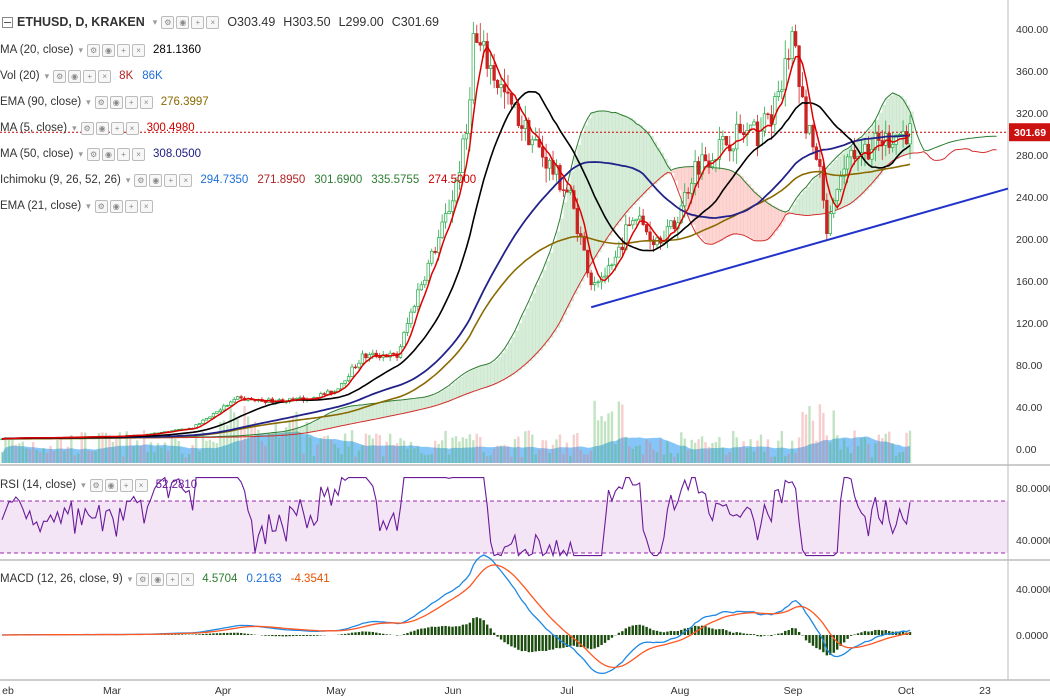 Image resolution: width=1050 pixels, height=700 pixels. I want to click on legend-row-ema90: EMA (90, close) ▾ ⚙ ◉ + × 276.3997, so click(109, 102).